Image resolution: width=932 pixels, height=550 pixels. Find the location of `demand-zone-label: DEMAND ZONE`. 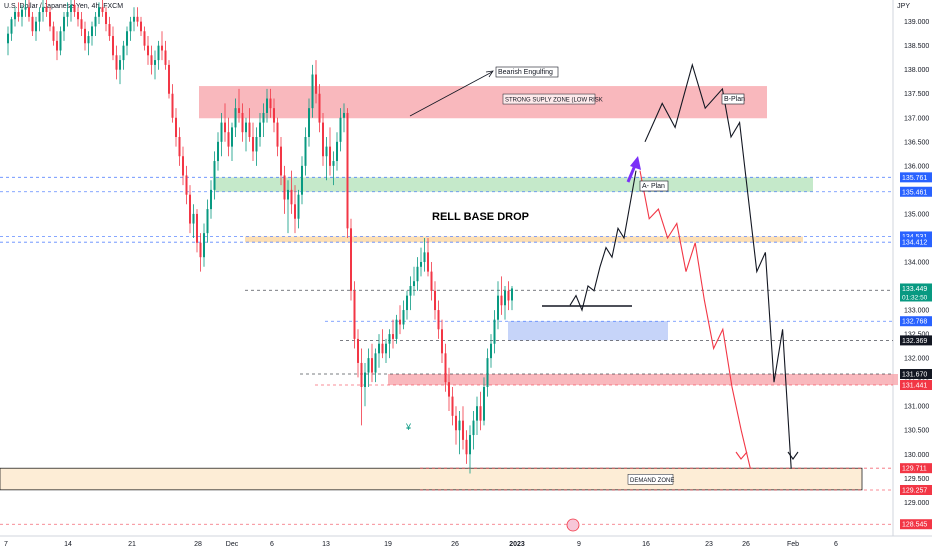

demand-zone-label: DEMAND ZONE is located at coordinates (652, 481).